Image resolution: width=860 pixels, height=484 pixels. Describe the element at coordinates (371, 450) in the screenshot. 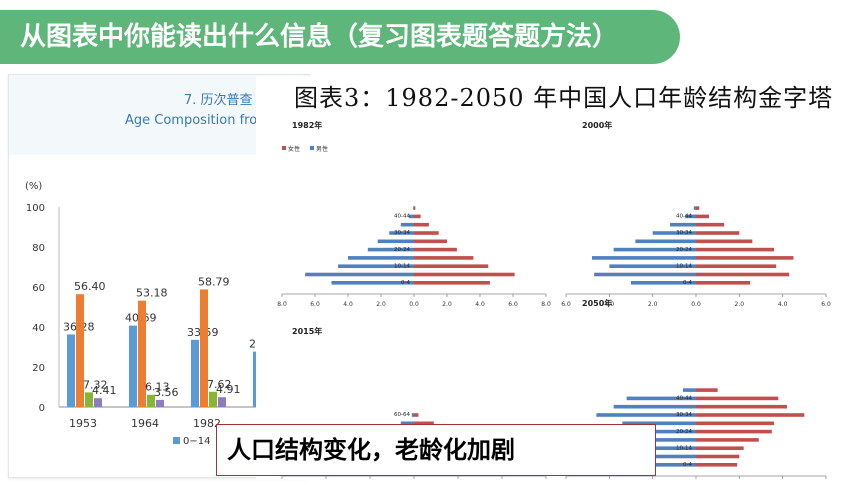

I see `caption-text: 人口结构变化，老龄化加剧` at that location.